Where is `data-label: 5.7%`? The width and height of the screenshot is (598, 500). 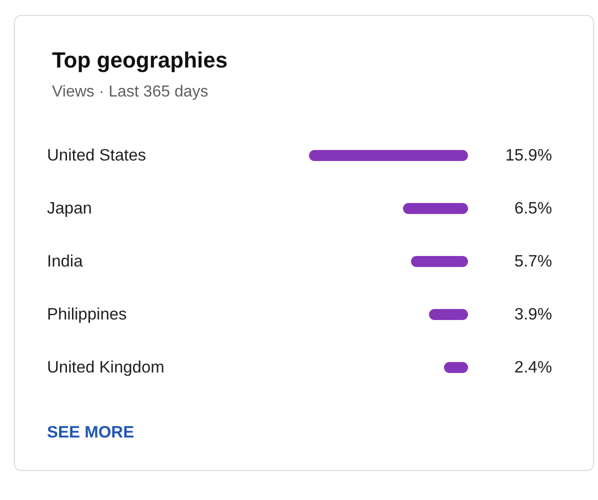
data-label: 5.7% is located at coordinates (533, 261).